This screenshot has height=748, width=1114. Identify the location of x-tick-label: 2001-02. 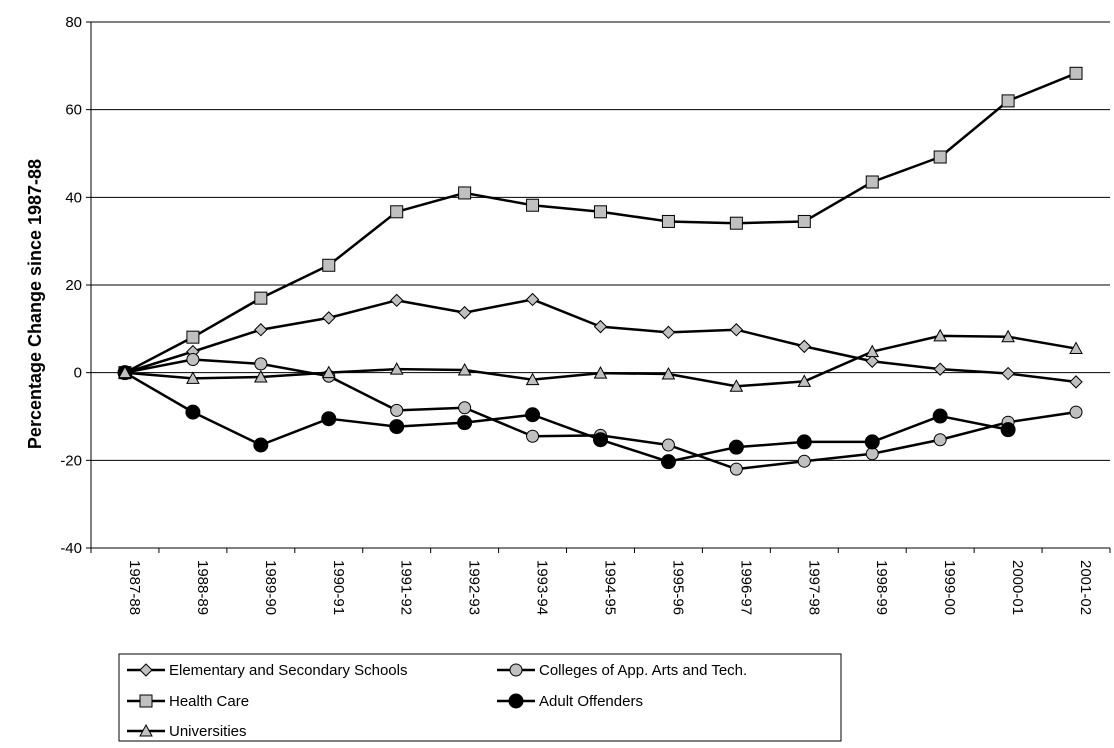
(1085, 587).